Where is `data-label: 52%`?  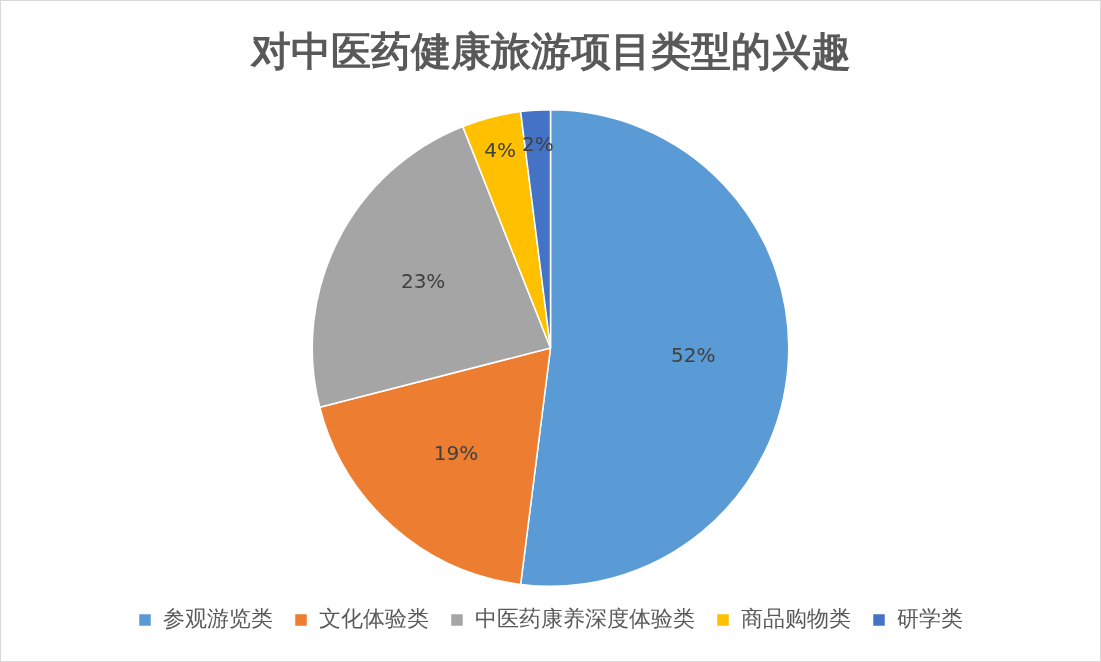
data-label: 52% is located at coordinates (693, 355).